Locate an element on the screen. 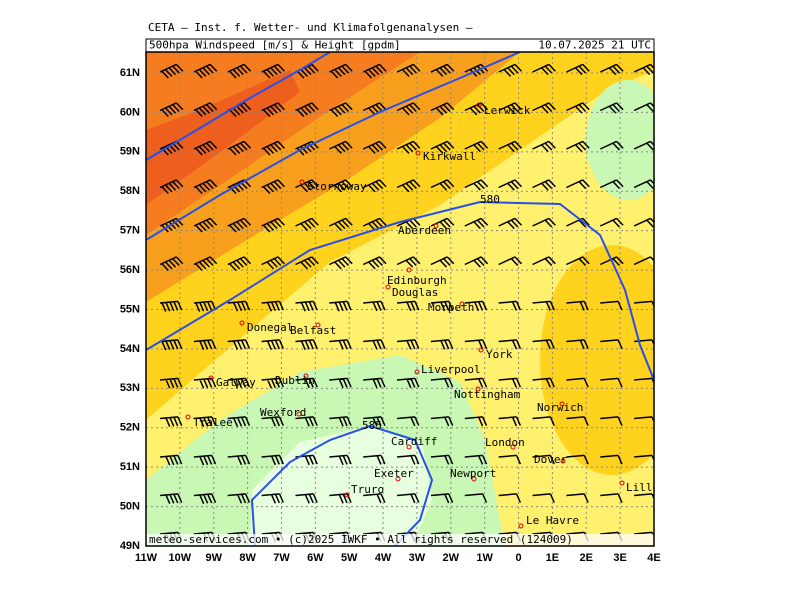 This screenshot has width=800, height=604. lat-label: 58N is located at coordinates (130, 191).